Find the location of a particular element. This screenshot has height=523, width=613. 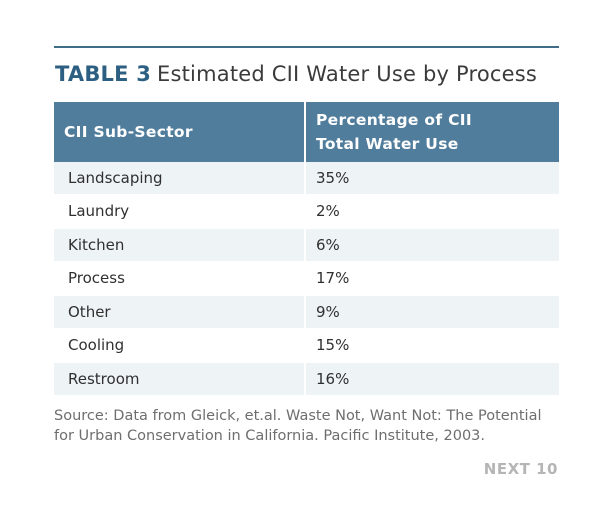

header-percentage-line2: Total Water Use is located at coordinates (387, 144).